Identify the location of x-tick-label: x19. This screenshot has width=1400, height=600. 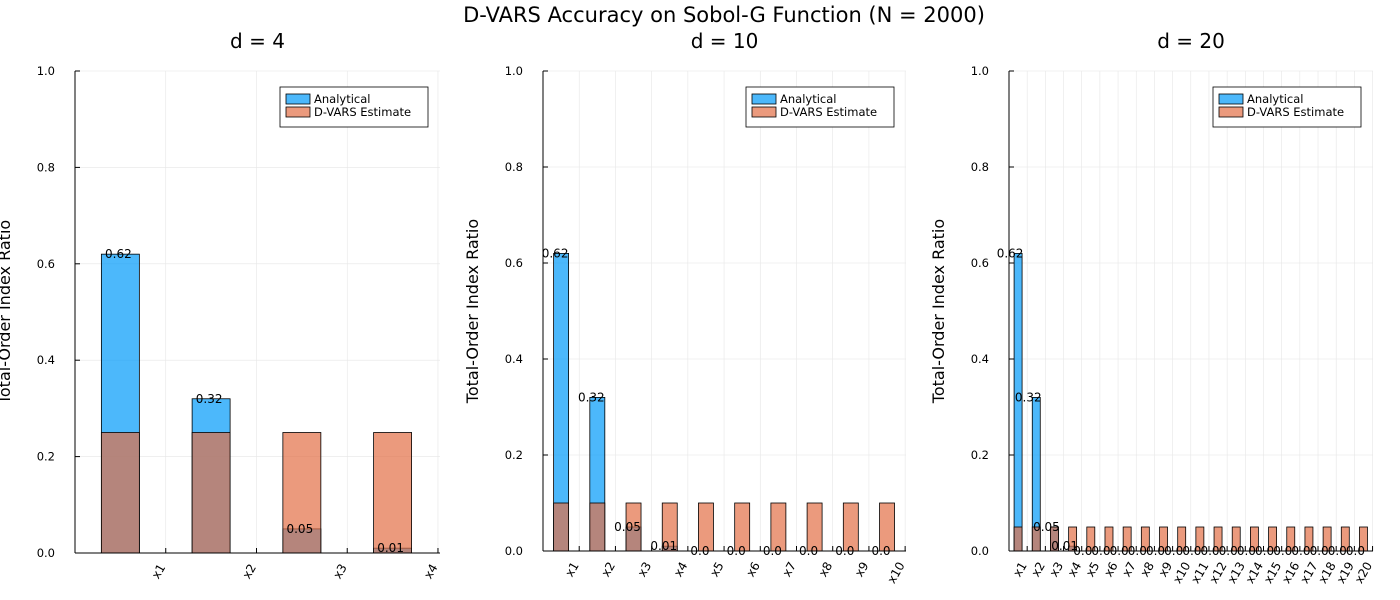
(1345, 573).